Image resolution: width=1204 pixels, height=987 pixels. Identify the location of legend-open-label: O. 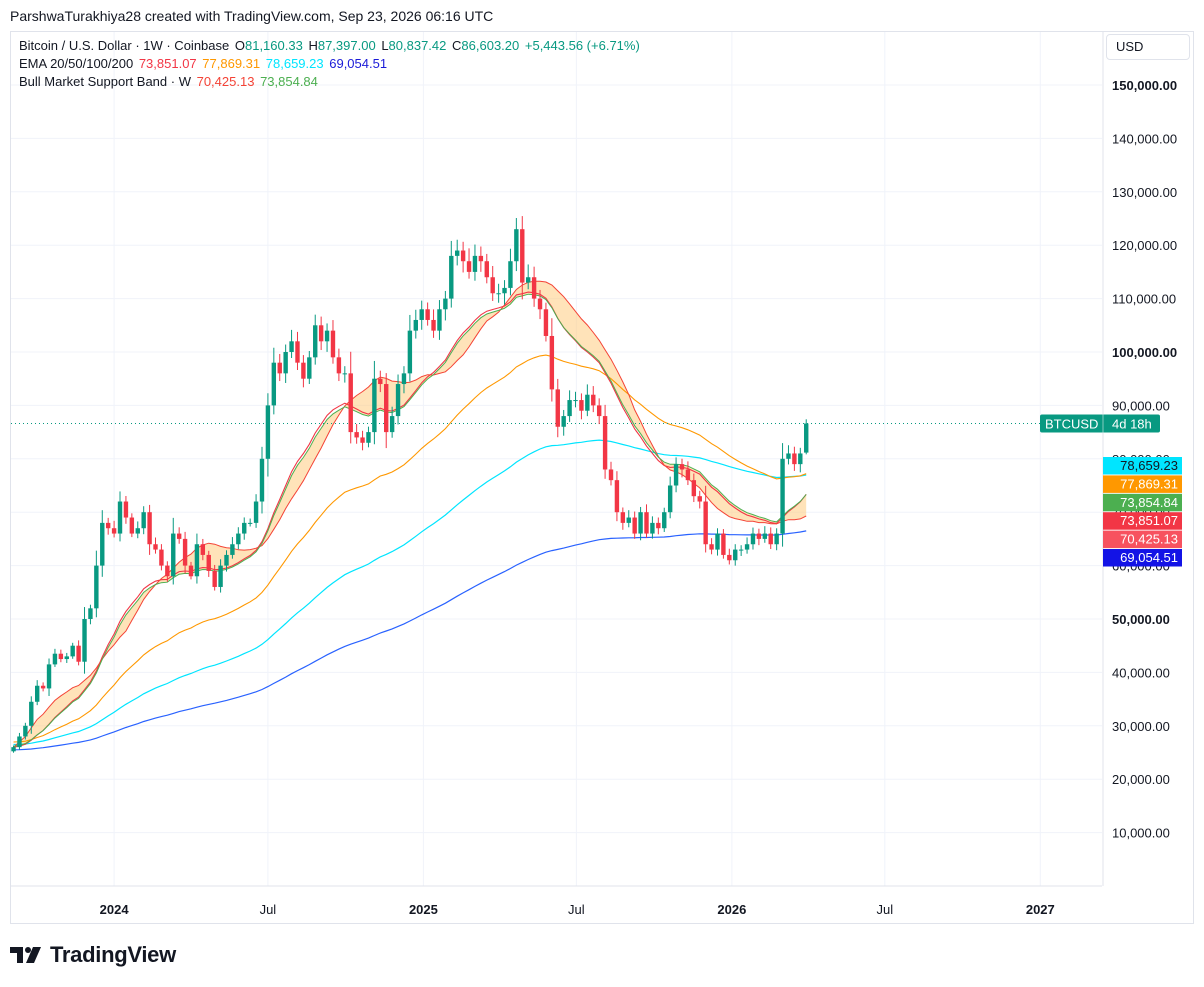
(239, 45).